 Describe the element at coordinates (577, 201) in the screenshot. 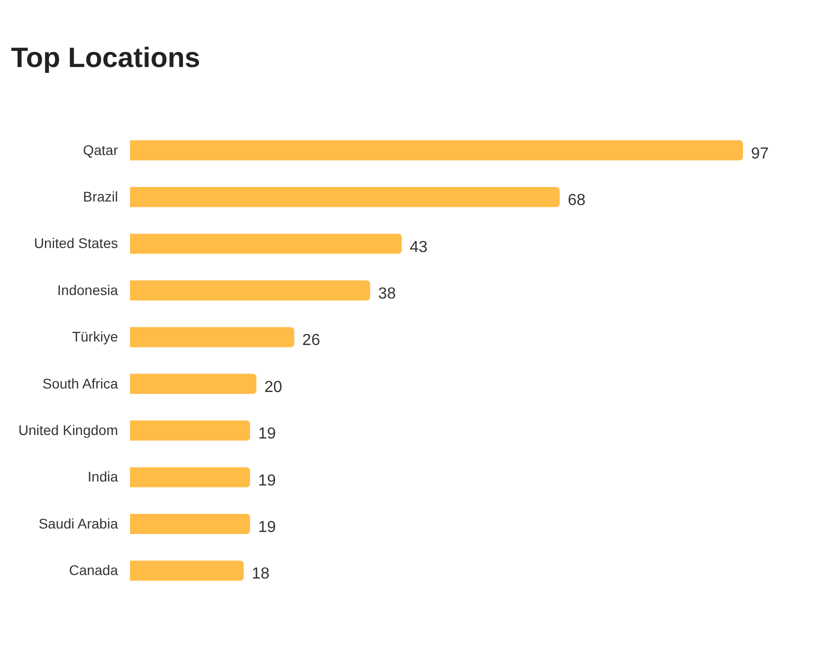

I see `data-label: 68` at that location.